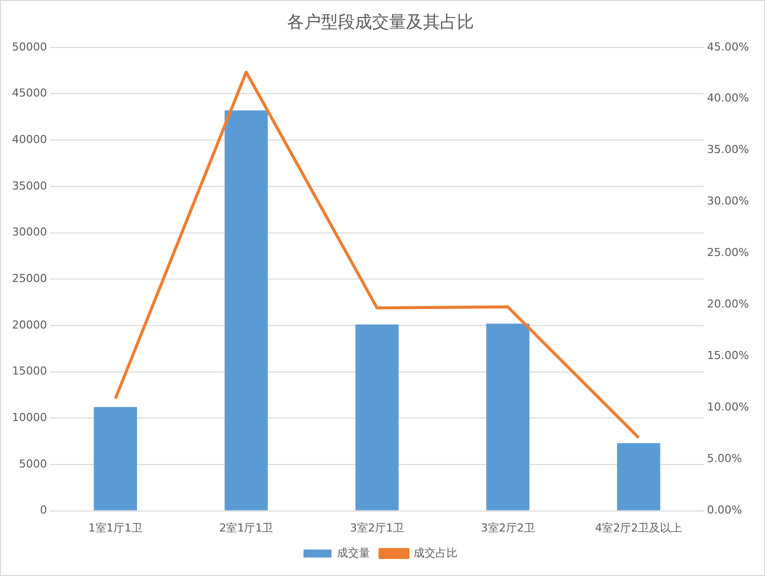  Describe the element at coordinates (29, 93) in the screenshot. I see `y-tick-label: 45000` at that location.